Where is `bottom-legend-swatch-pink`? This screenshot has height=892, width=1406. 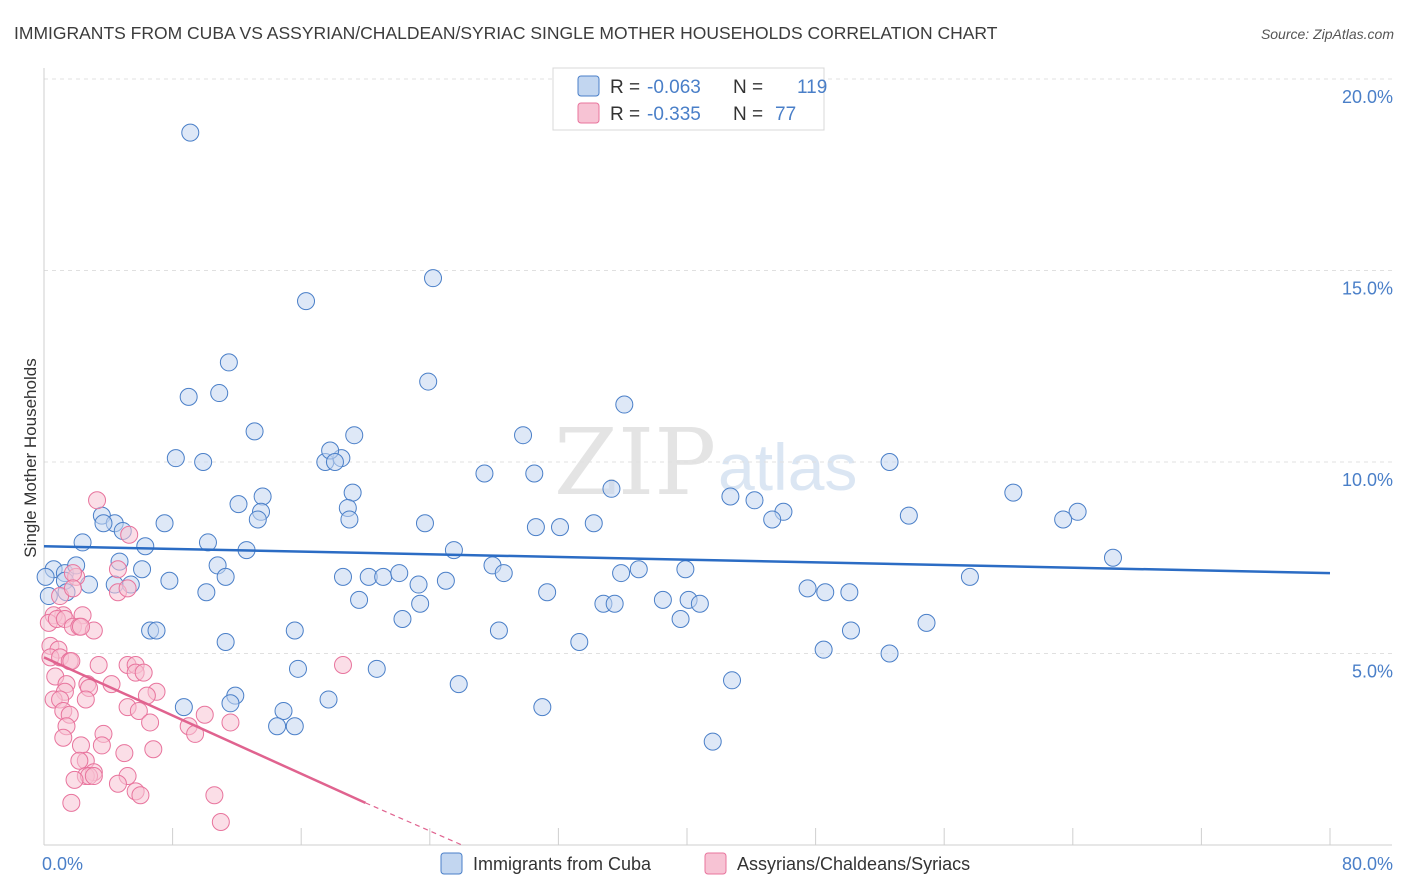
bottom-legend-swatch-pink is located at coordinates (715, 863).